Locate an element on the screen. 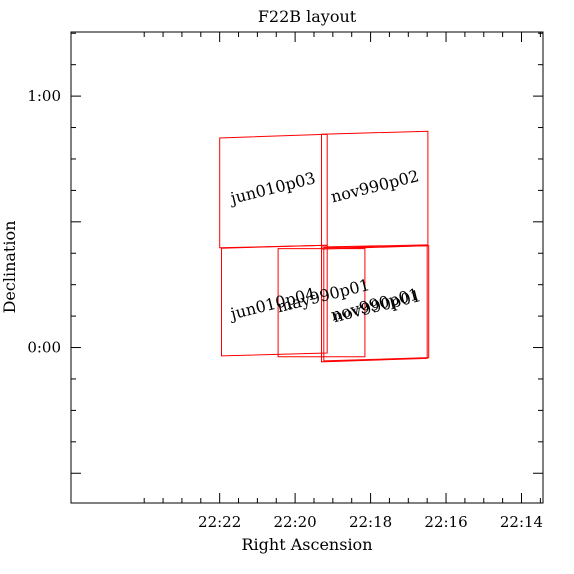  y-axis-label: Declination is located at coordinates (9, 267).